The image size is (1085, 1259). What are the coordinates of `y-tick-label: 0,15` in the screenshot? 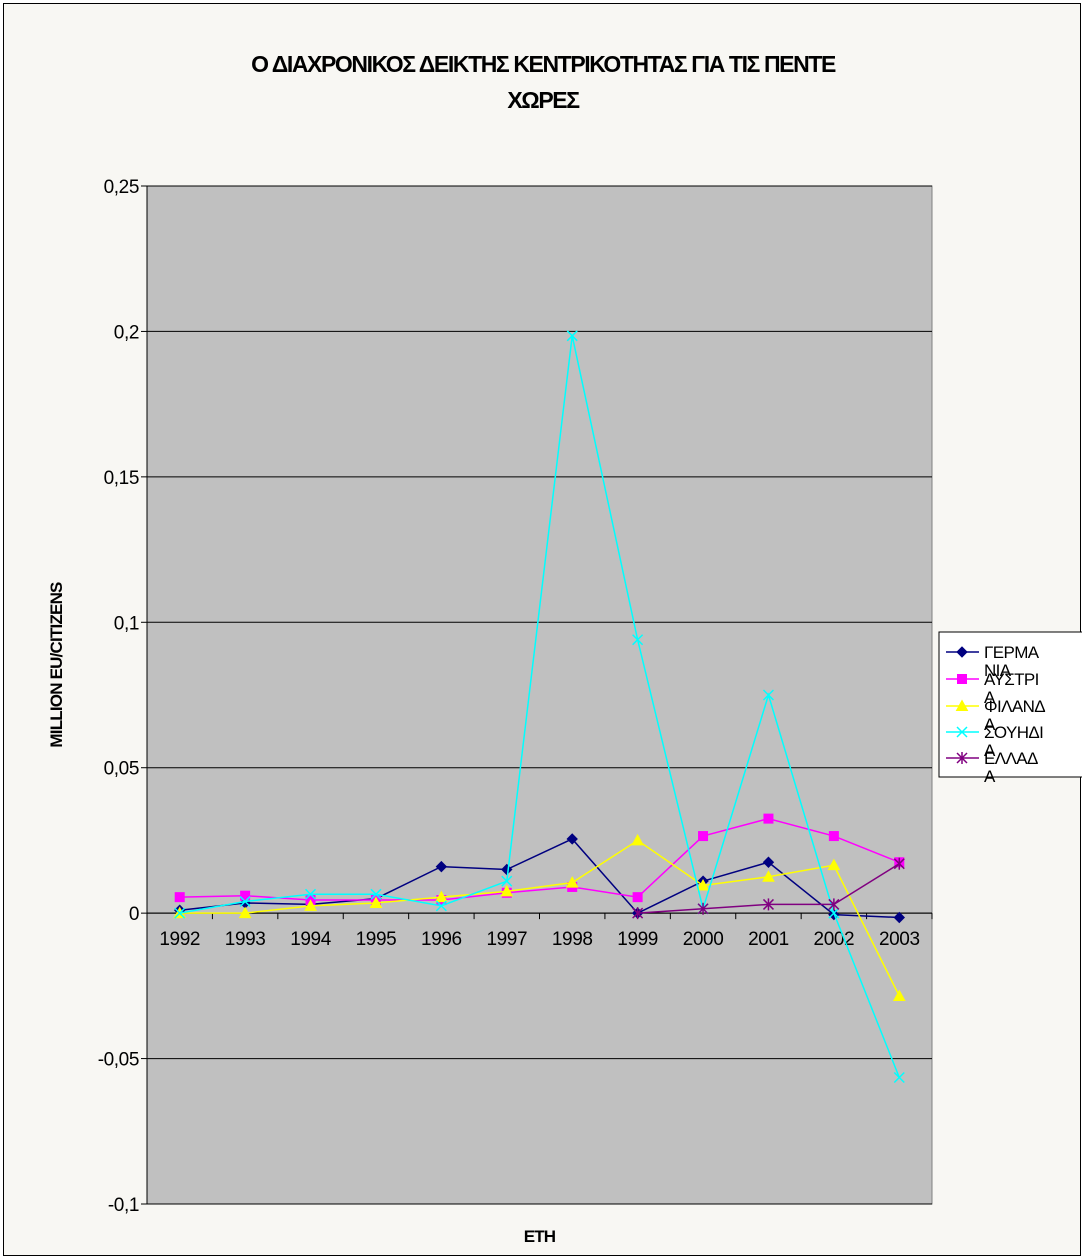 It's located at (121, 478).